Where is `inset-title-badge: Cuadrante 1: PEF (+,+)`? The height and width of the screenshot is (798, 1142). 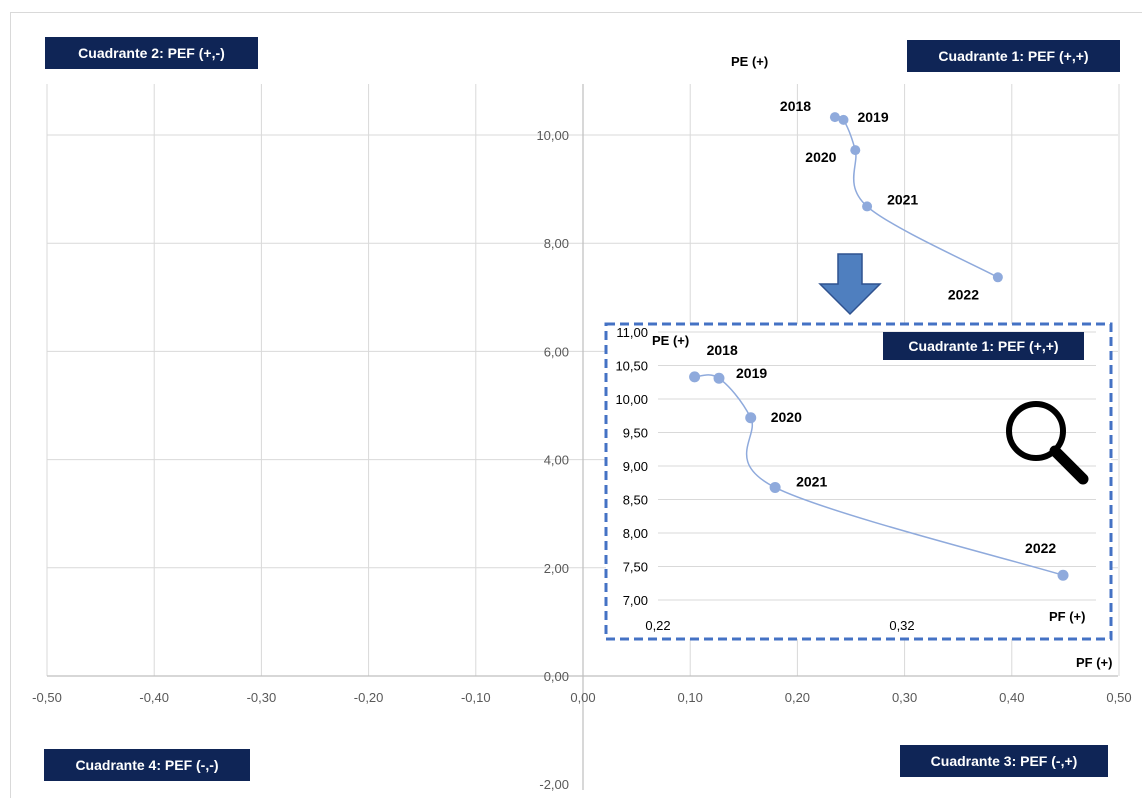
inset-title-badge: Cuadrante 1: PEF (+,+) is located at coordinates (983, 346).